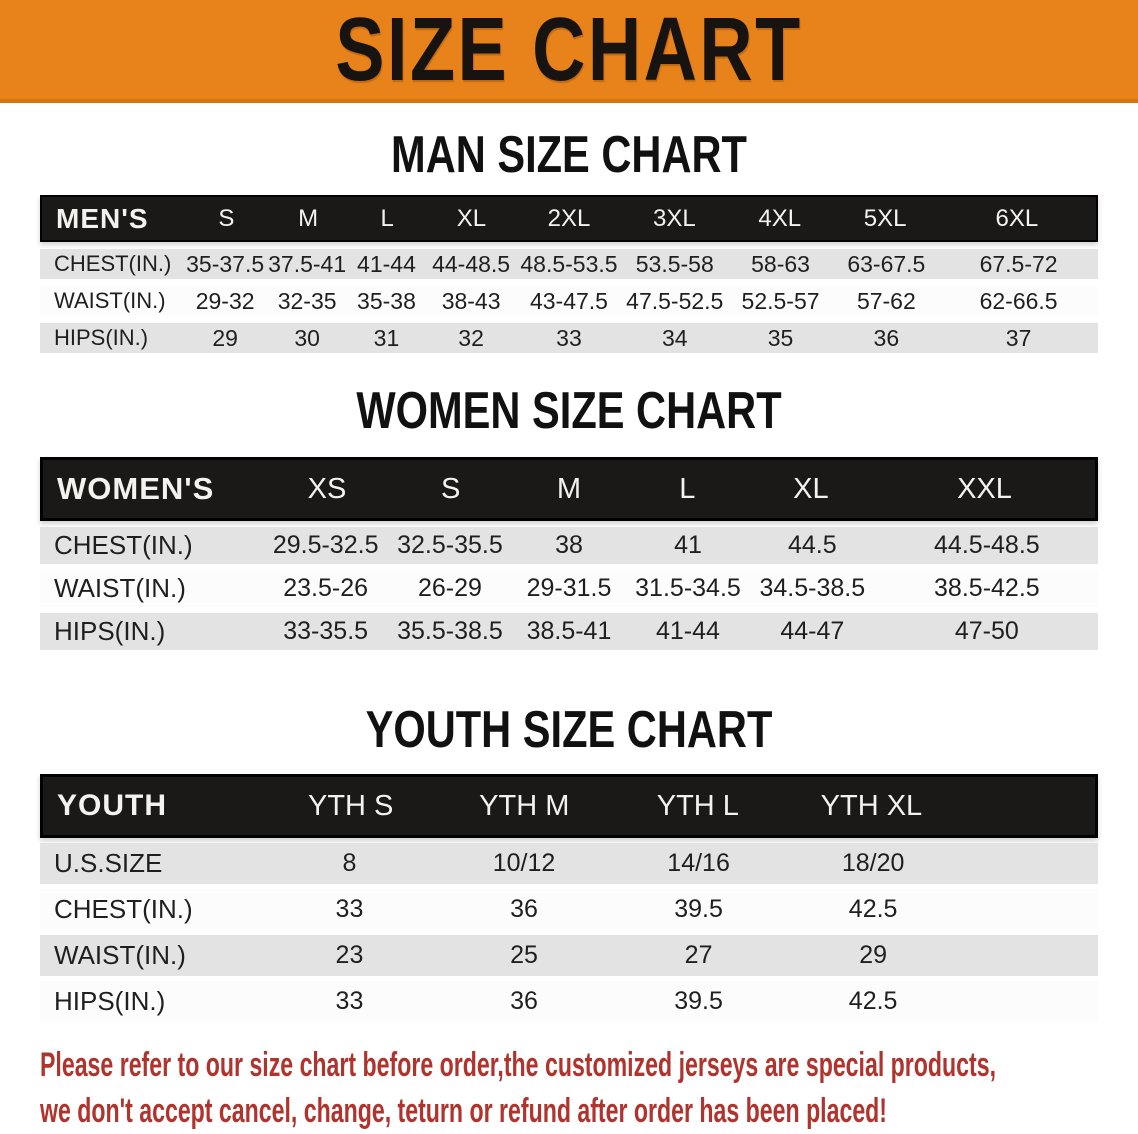 This screenshot has height=1134, width=1138. I want to click on size-col-header: 6XL, so click(1017, 218).